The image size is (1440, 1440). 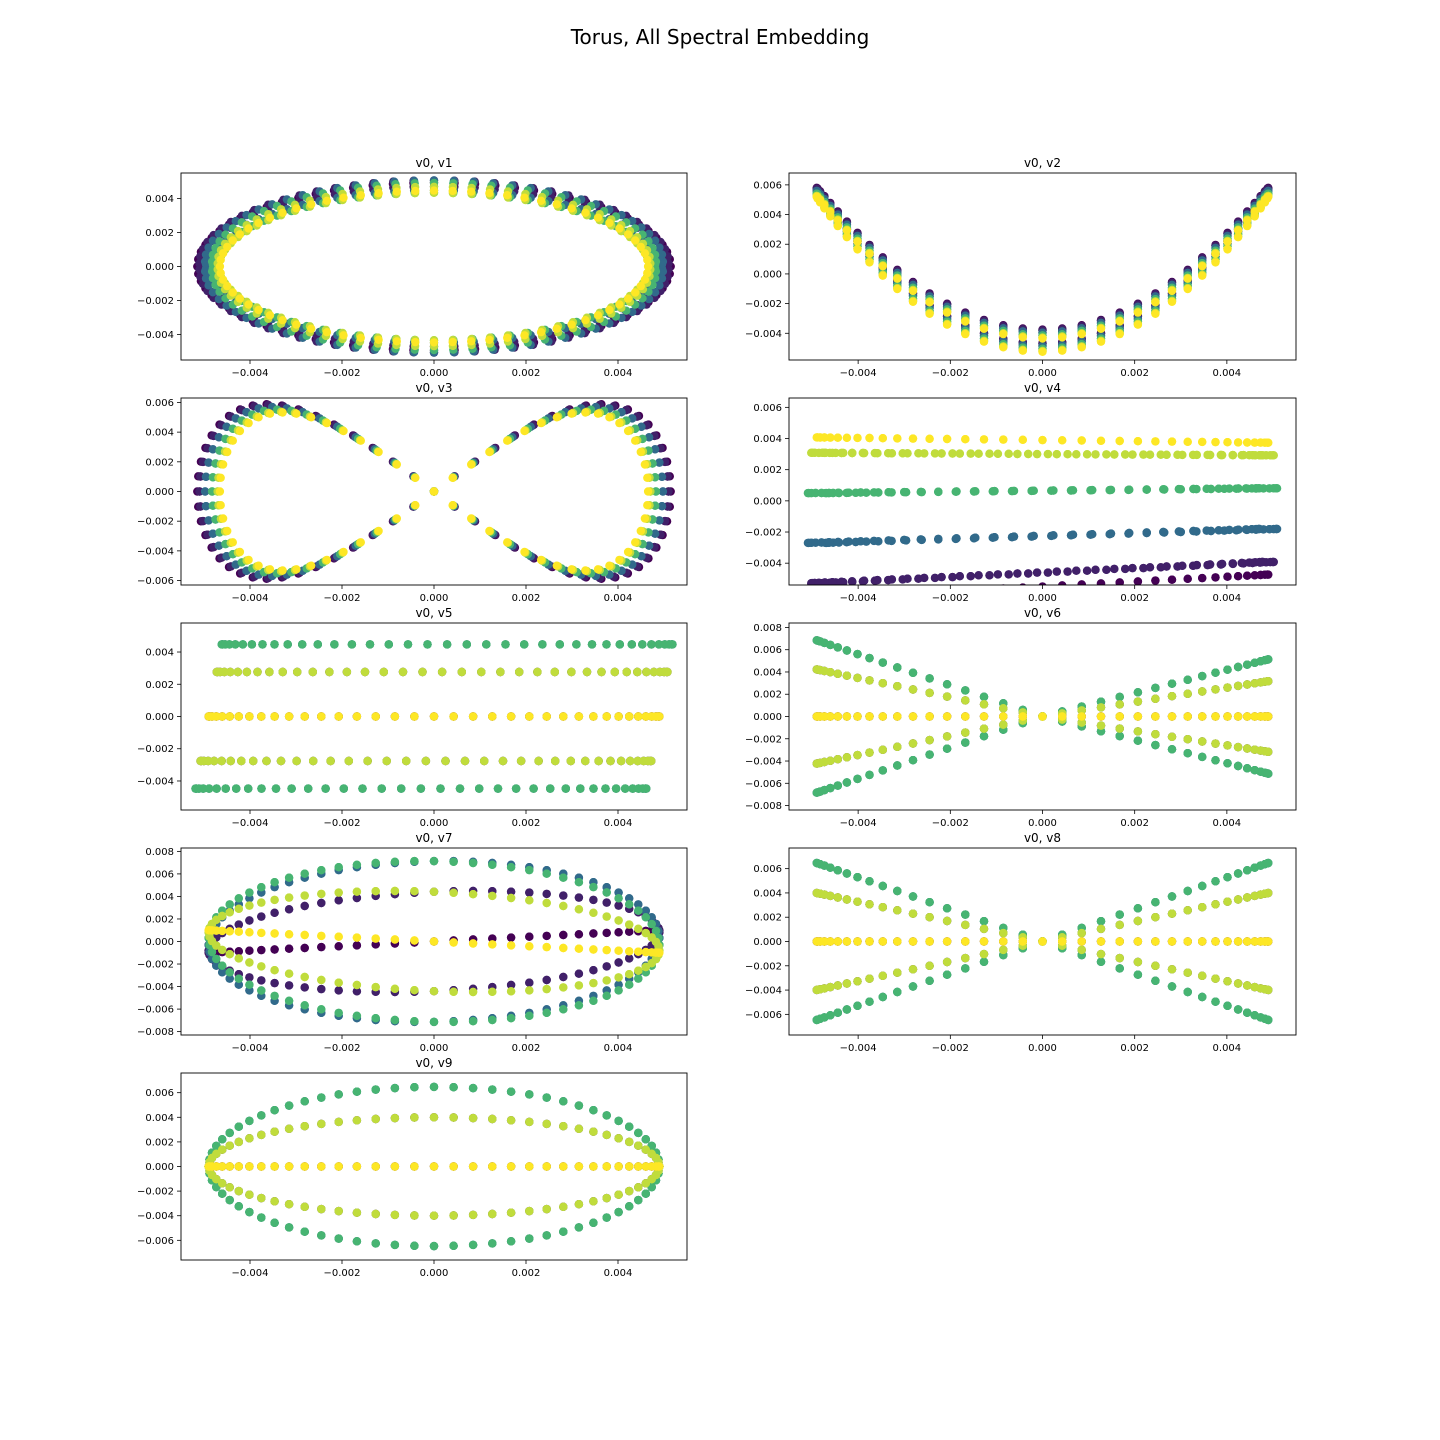 What do you see at coordinates (1042, 516) in the screenshot?
I see `scatter-points` at bounding box center [1042, 516].